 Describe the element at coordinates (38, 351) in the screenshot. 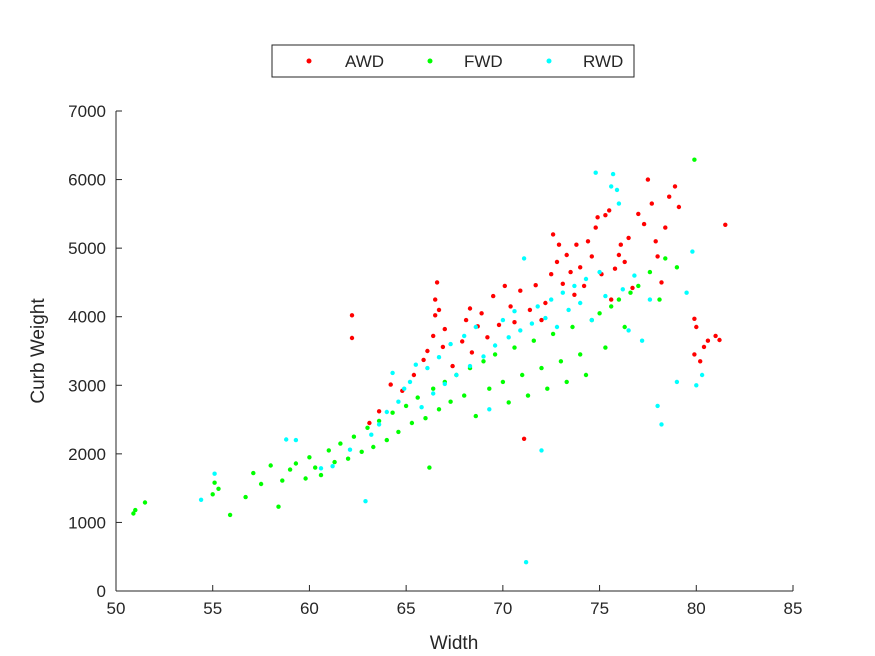

I see `y-axis-label: Curb Weight` at that location.